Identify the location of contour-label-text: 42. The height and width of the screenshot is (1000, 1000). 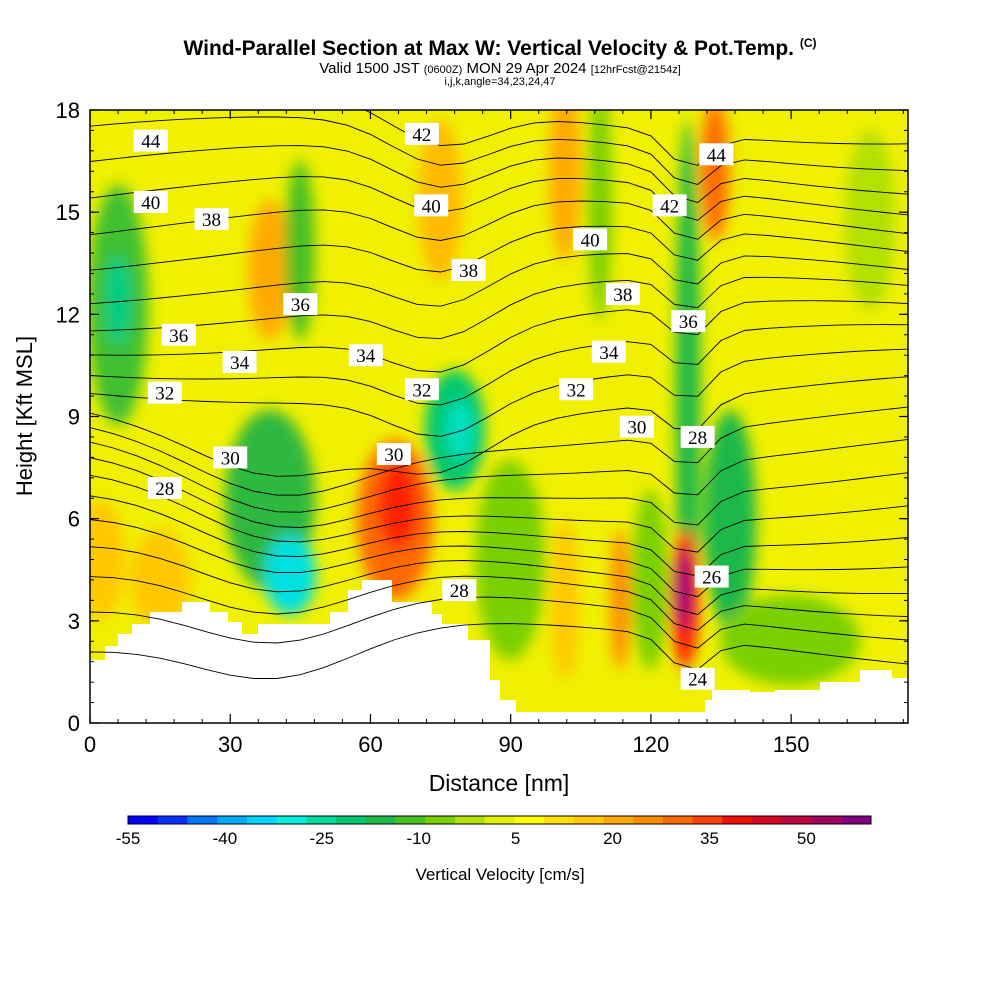
(669, 206).